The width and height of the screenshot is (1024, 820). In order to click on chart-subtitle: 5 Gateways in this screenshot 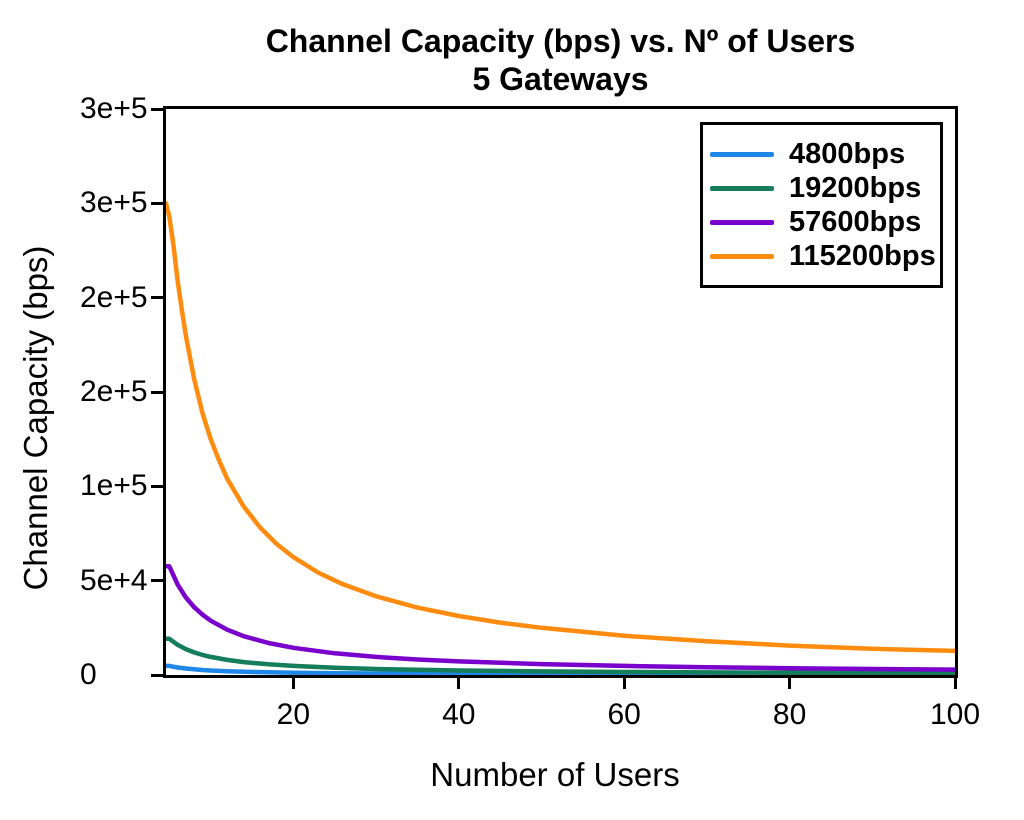, I will do `click(560, 79)`.